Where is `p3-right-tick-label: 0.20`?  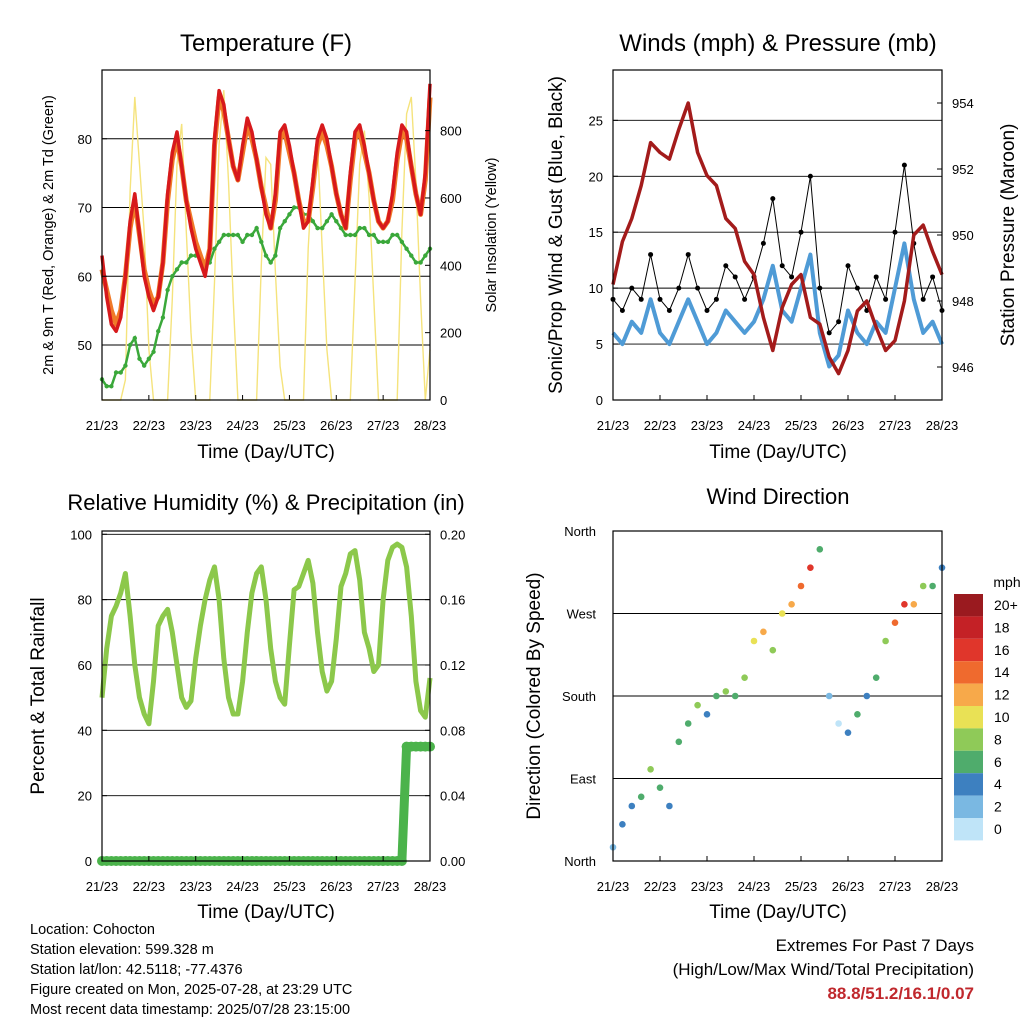 p3-right-tick-label: 0.20 is located at coordinates (452, 534).